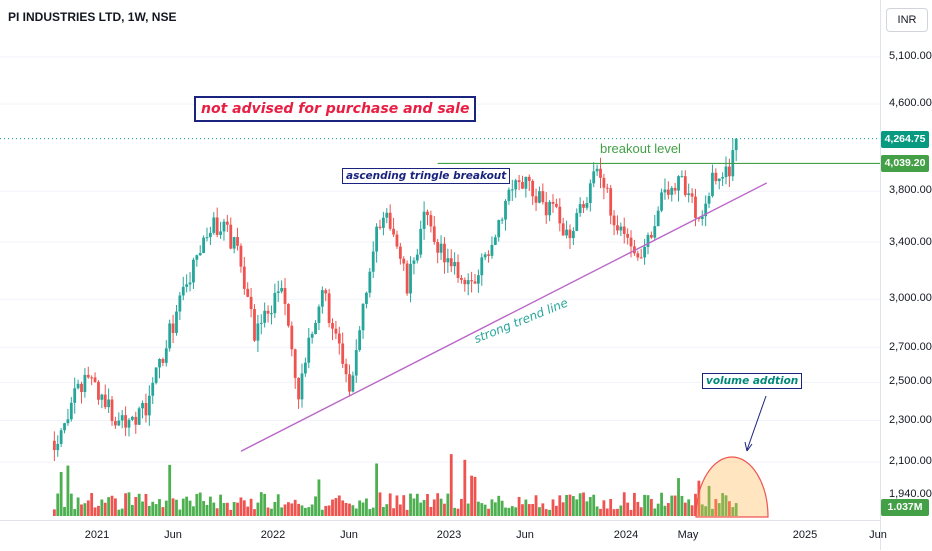 The height and width of the screenshot is (551, 932). Describe the element at coordinates (910, 242) in the screenshot. I see `price-tick: 3,400.00` at that location.